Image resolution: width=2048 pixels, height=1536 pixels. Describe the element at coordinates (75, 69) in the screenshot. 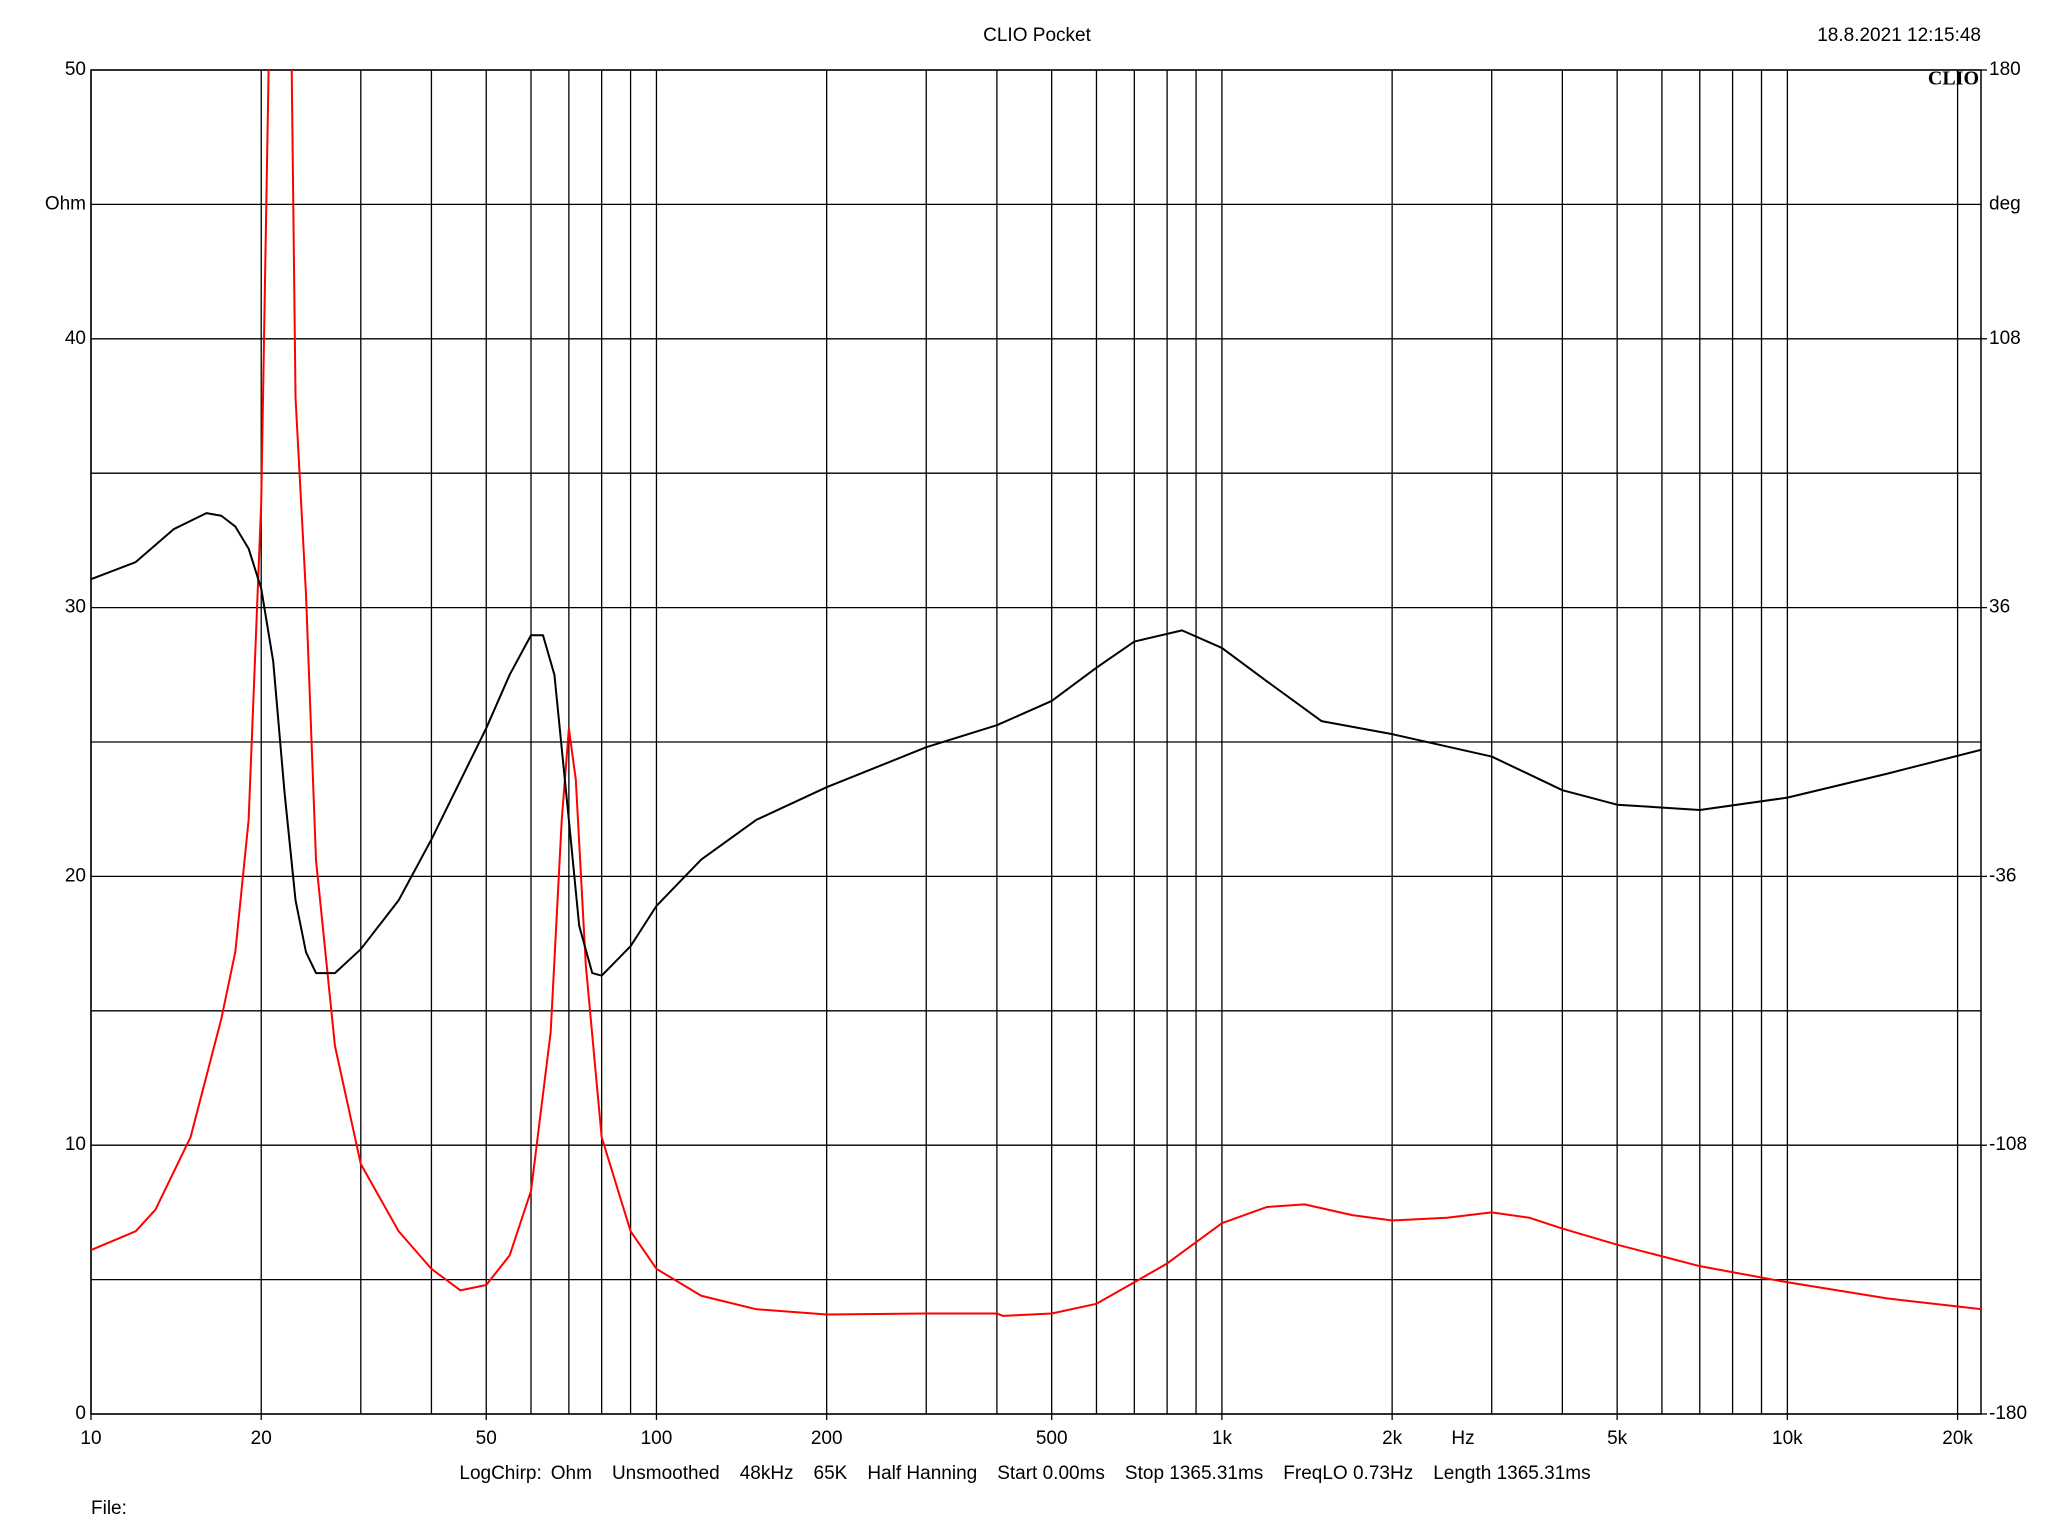

I see `y-tick-label: 50` at that location.